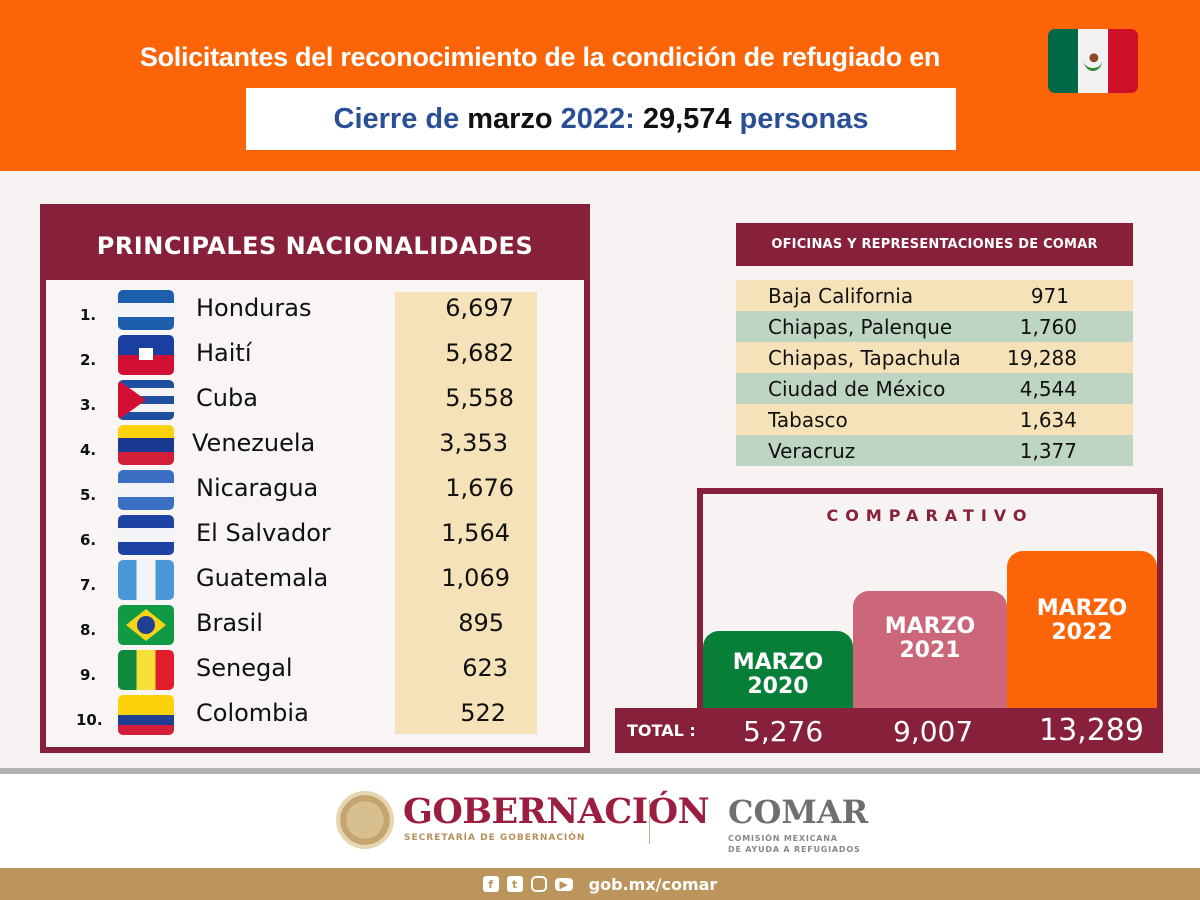 The width and height of the screenshot is (1200, 900). I want to click on office-name: Ciudad de México, so click(857, 389).